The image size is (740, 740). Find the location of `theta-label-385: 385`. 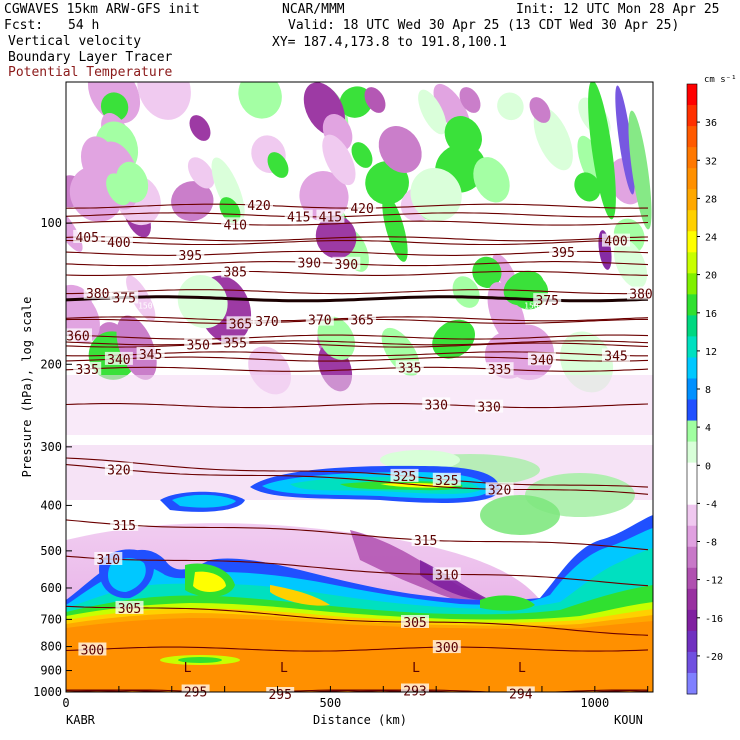

theta-label-385: 385 is located at coordinates (234, 272).